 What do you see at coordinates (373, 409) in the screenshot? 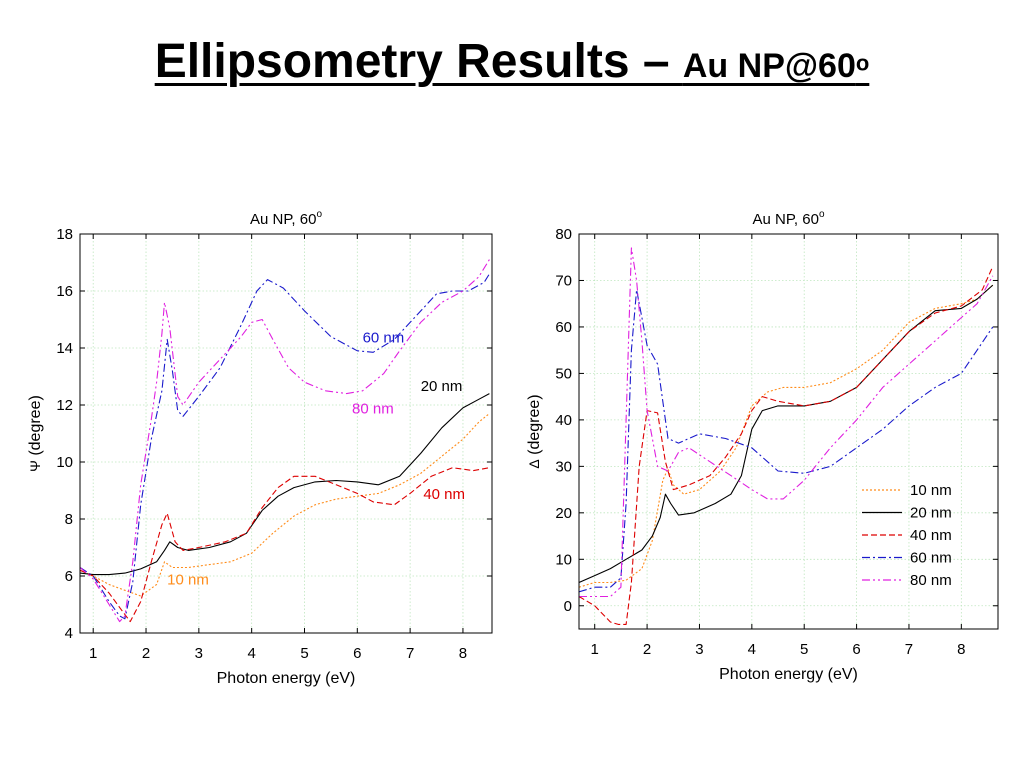
I see `chart-1-annotation-80-nm: 80 nm` at bounding box center [373, 409].